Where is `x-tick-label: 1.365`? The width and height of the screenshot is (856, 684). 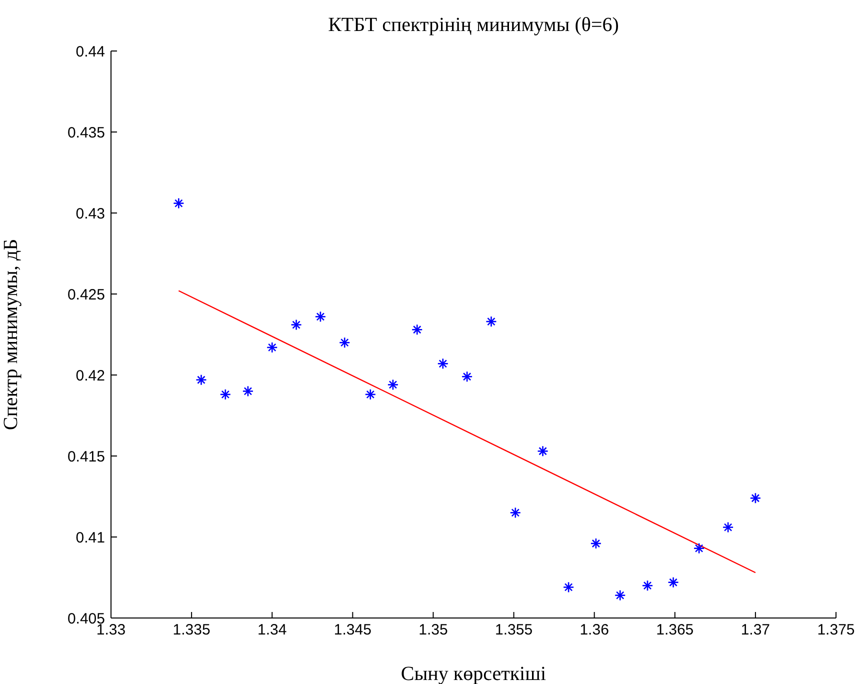
x-tick-label: 1.365 is located at coordinates (675, 630).